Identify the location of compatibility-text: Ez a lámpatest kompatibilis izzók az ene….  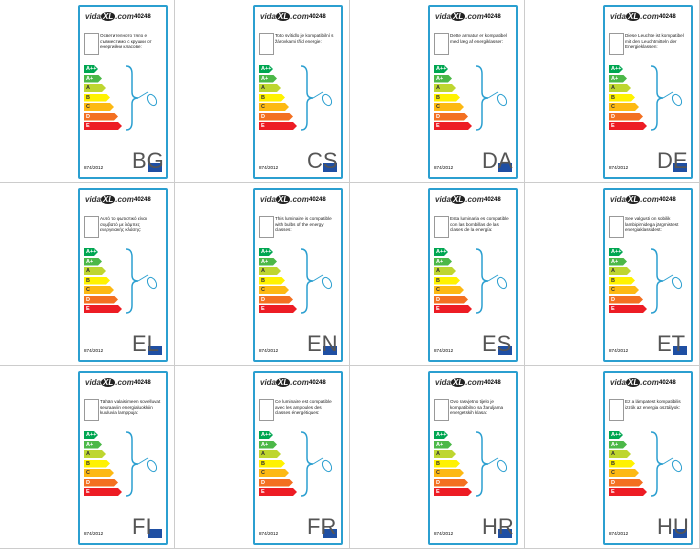
(653, 404).